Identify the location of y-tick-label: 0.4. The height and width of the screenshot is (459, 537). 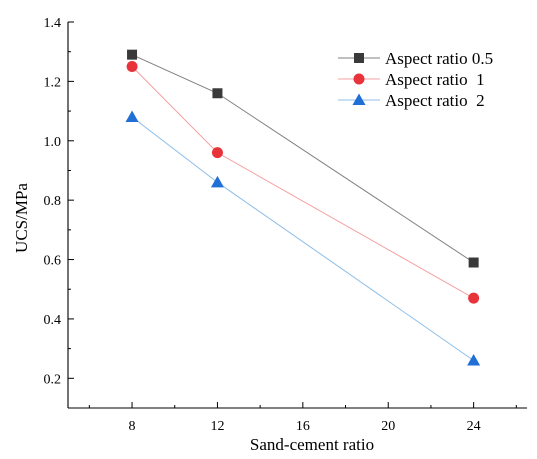
(53, 320).